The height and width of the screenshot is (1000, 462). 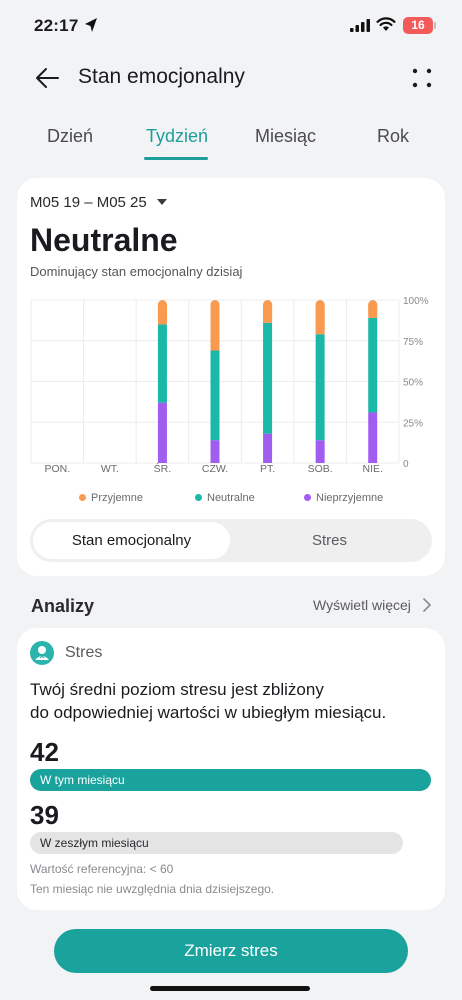 What do you see at coordinates (162, 202) in the screenshot?
I see `caret-down-icon` at bounding box center [162, 202].